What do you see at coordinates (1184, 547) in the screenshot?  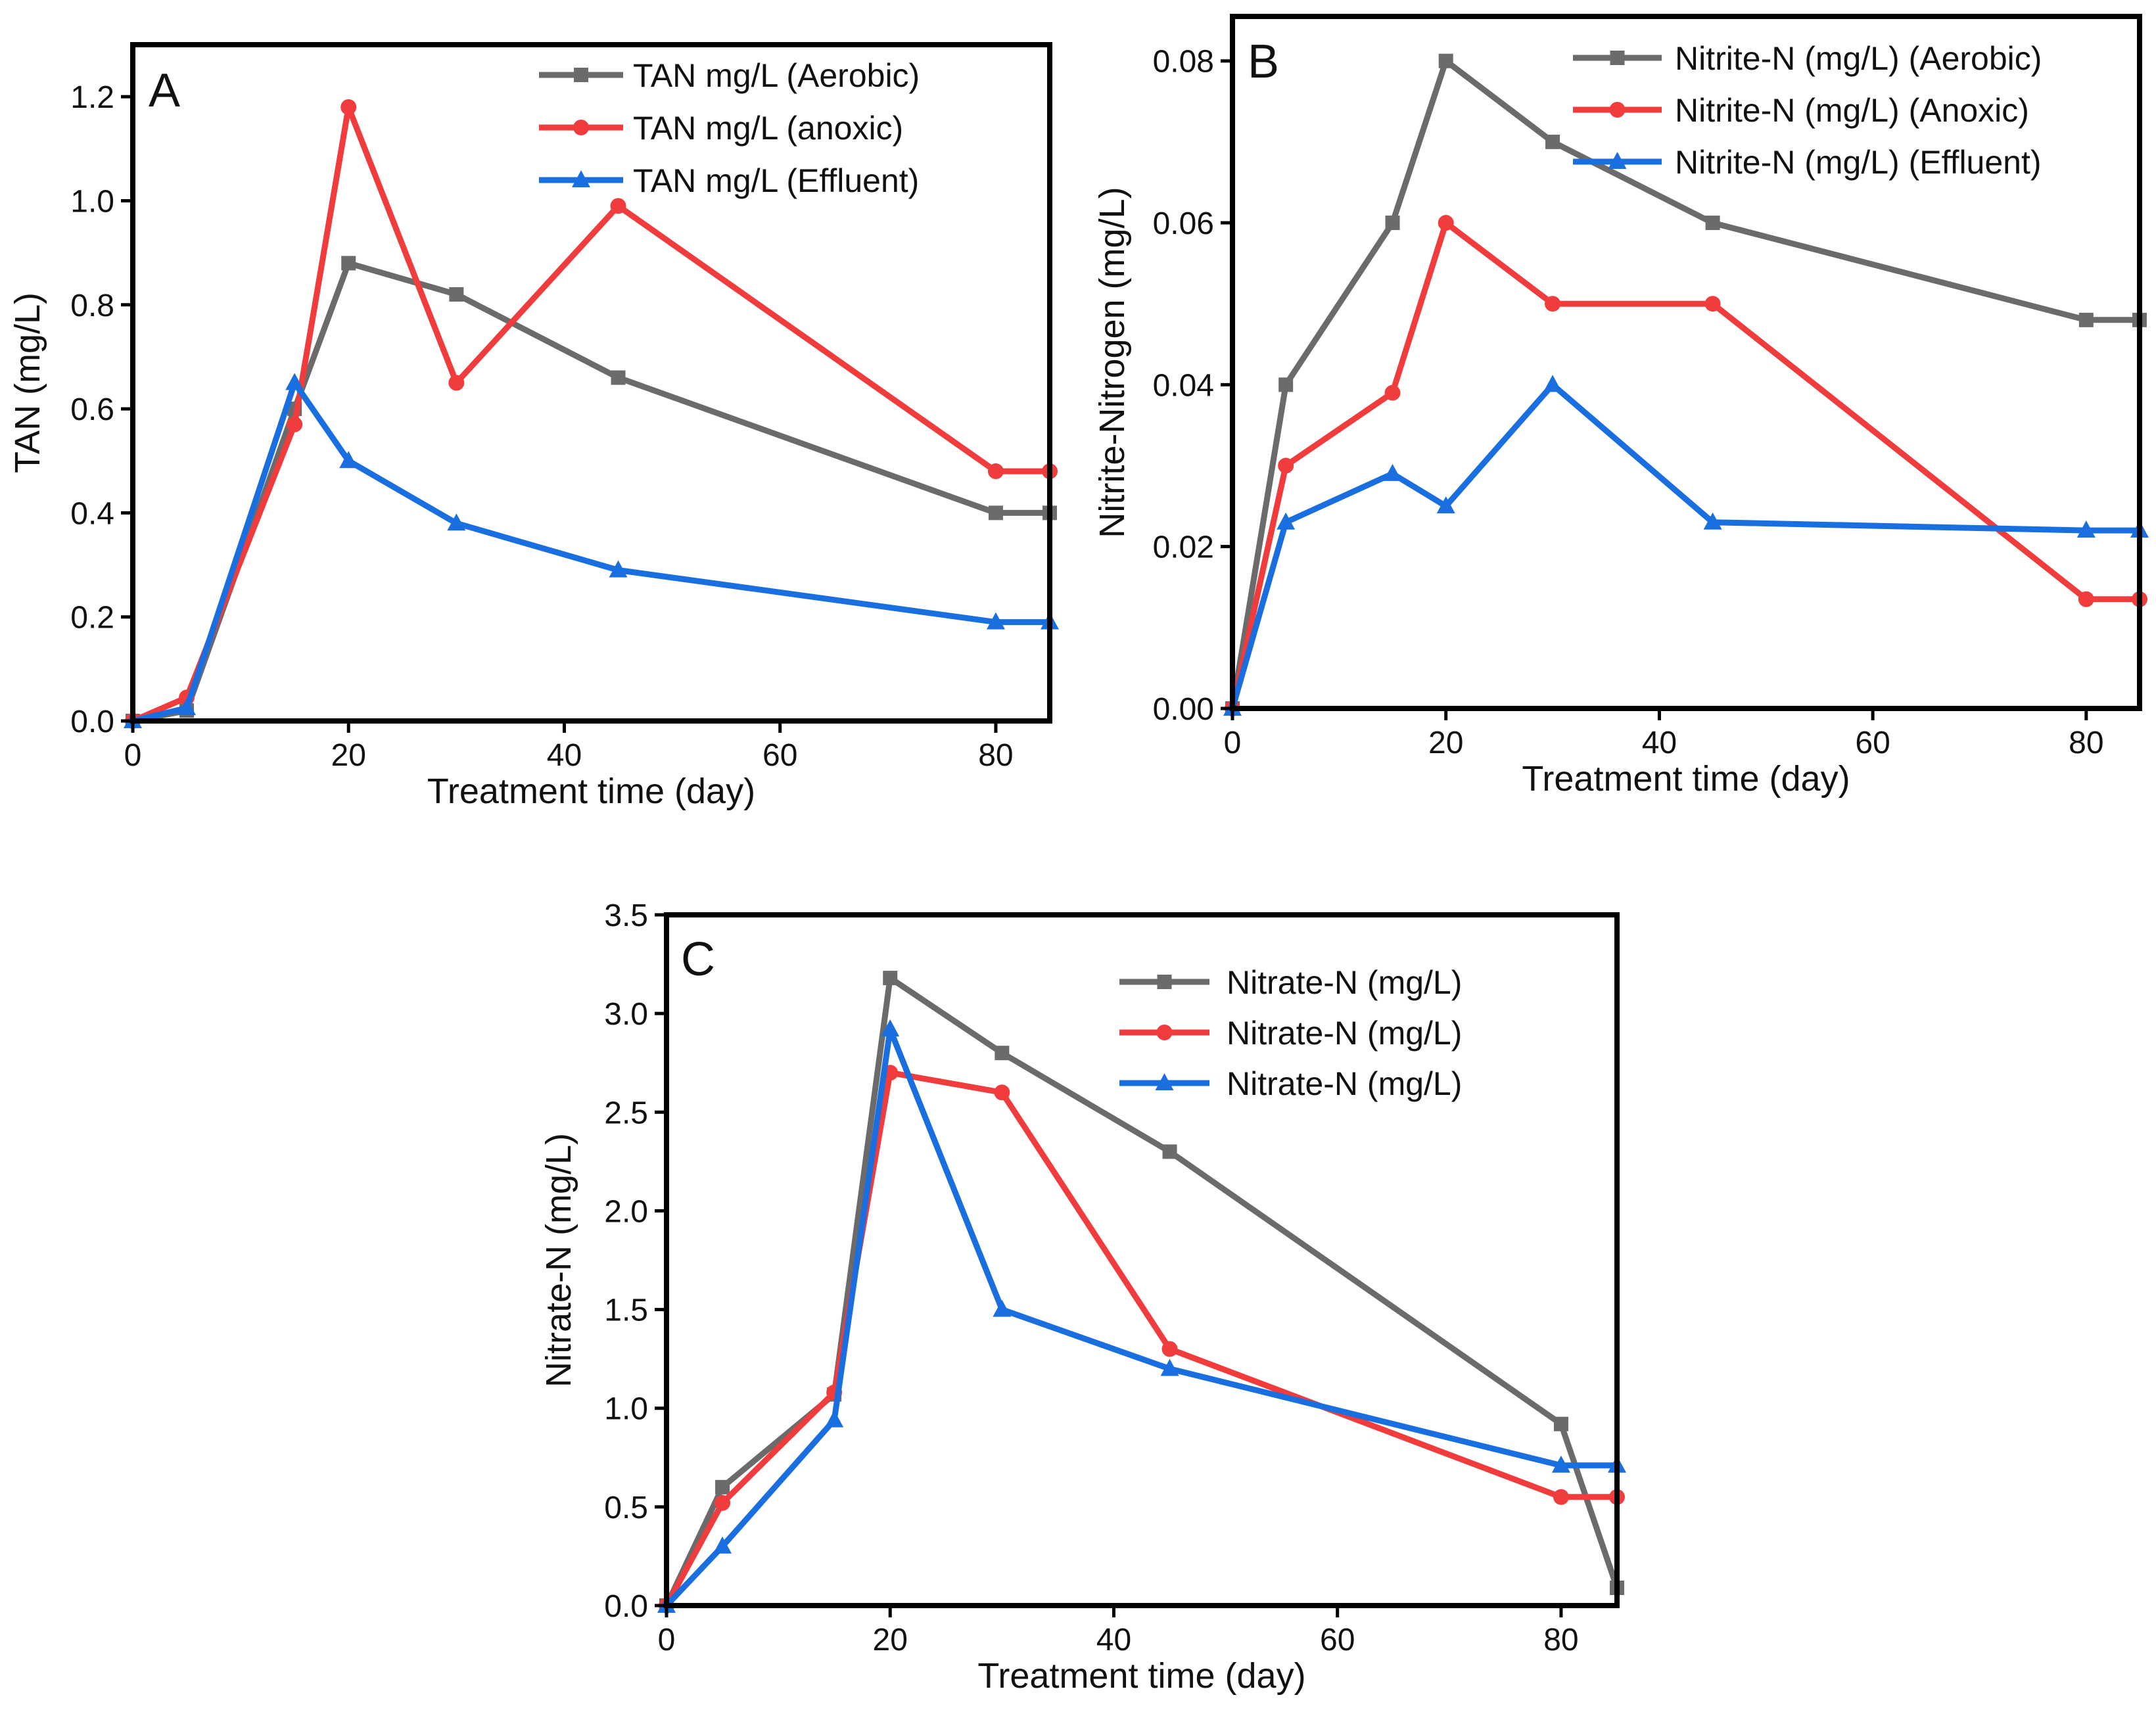 I see `panel-b-y-tick-label: 0.02` at bounding box center [1184, 547].